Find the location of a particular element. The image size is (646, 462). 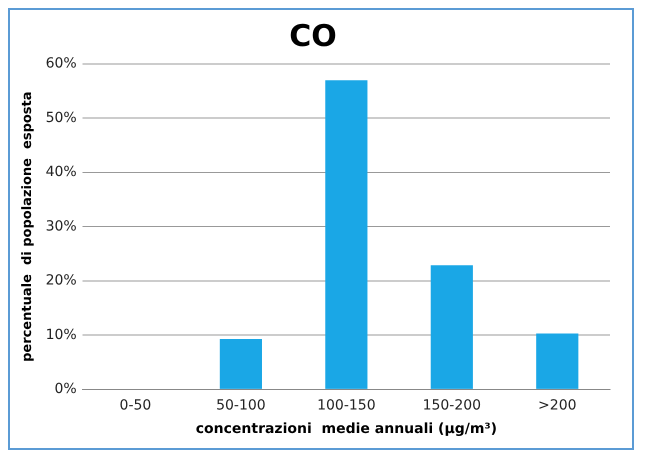

x-tick-label: >200 is located at coordinates (557, 405).